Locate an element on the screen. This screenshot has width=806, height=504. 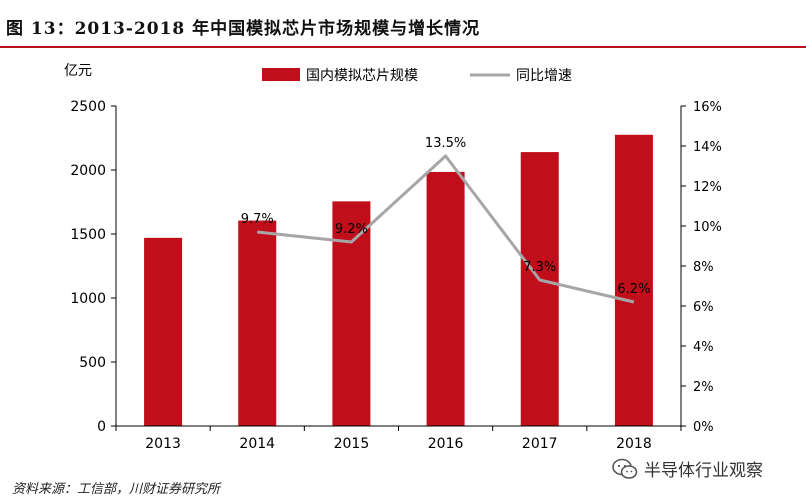
y-right-tick-label: 12% is located at coordinates (707, 187).